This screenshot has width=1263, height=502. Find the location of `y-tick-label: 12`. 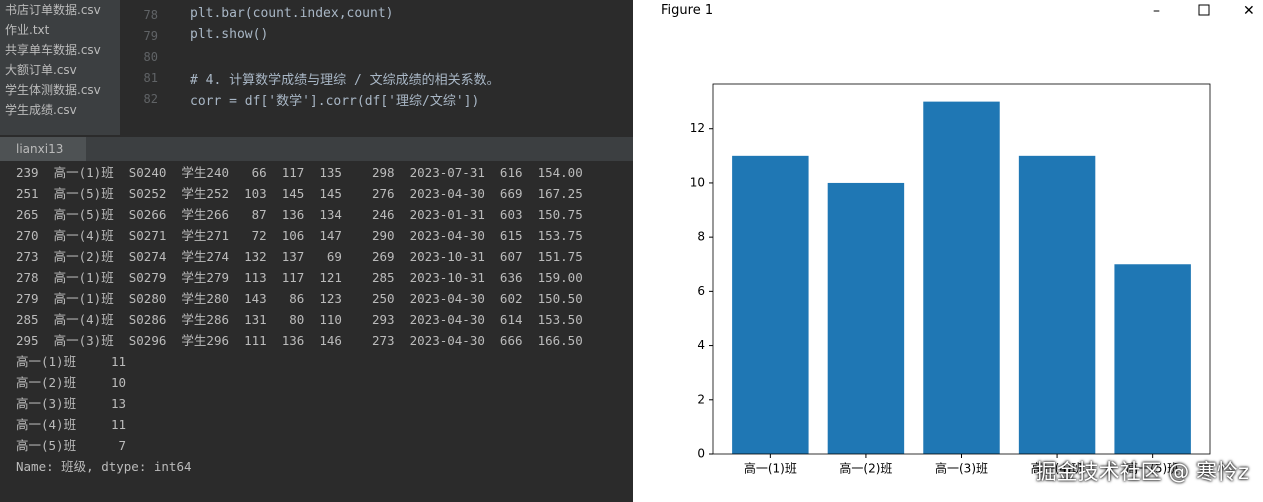

y-tick-label: 12 is located at coordinates (697, 128).